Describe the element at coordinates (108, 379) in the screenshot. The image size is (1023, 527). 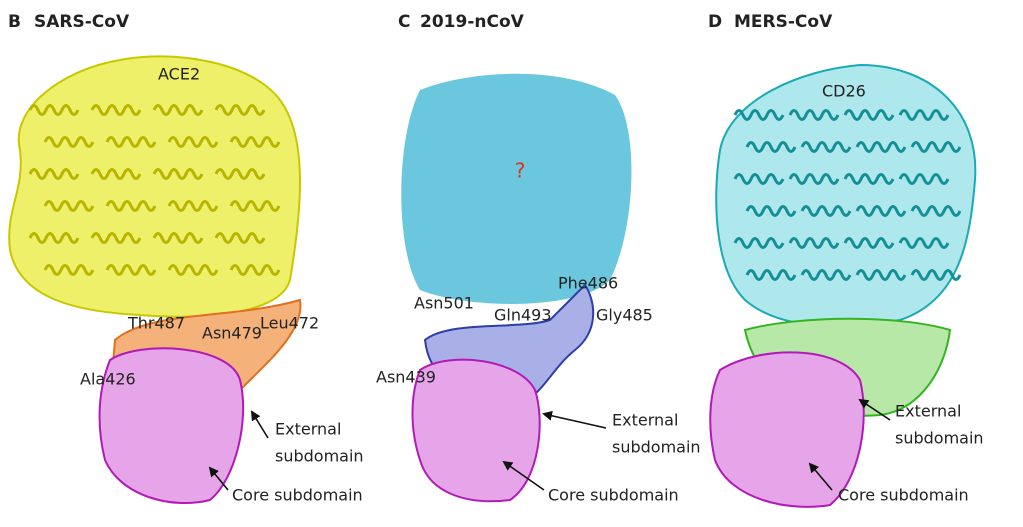
I see `residue-label: Ala426` at that location.